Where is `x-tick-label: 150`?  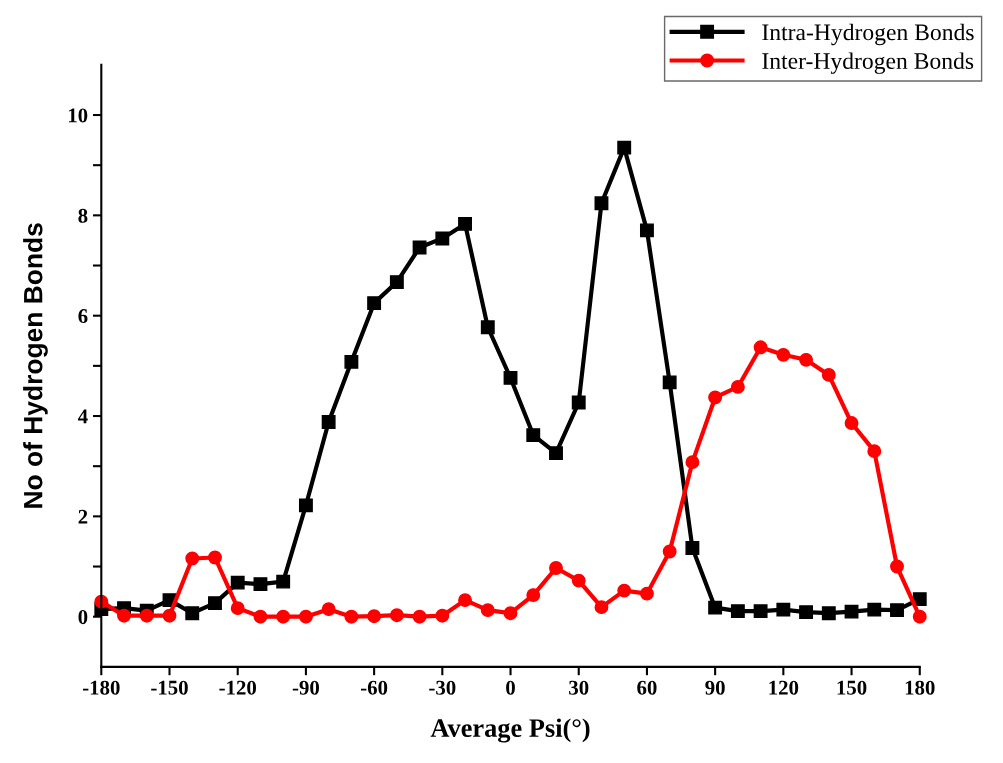 x-tick-label: 150 is located at coordinates (852, 687).